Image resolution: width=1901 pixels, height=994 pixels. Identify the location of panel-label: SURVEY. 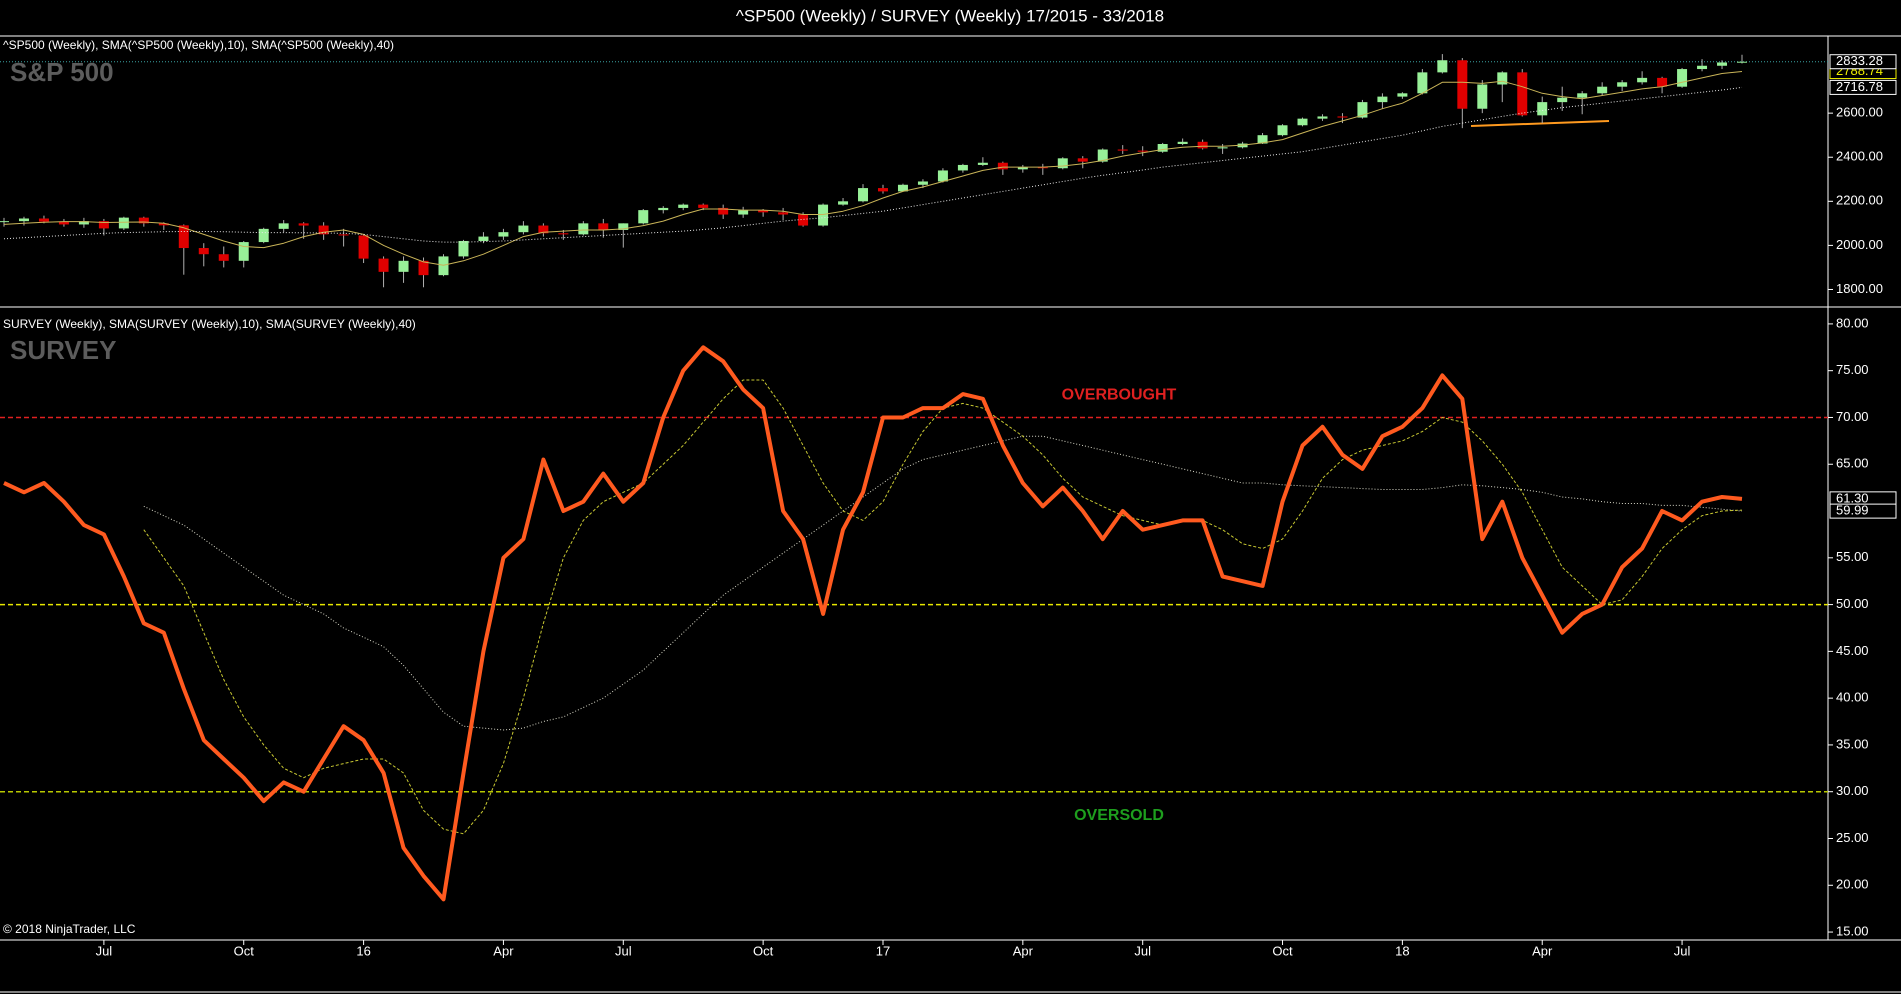
(63, 350).